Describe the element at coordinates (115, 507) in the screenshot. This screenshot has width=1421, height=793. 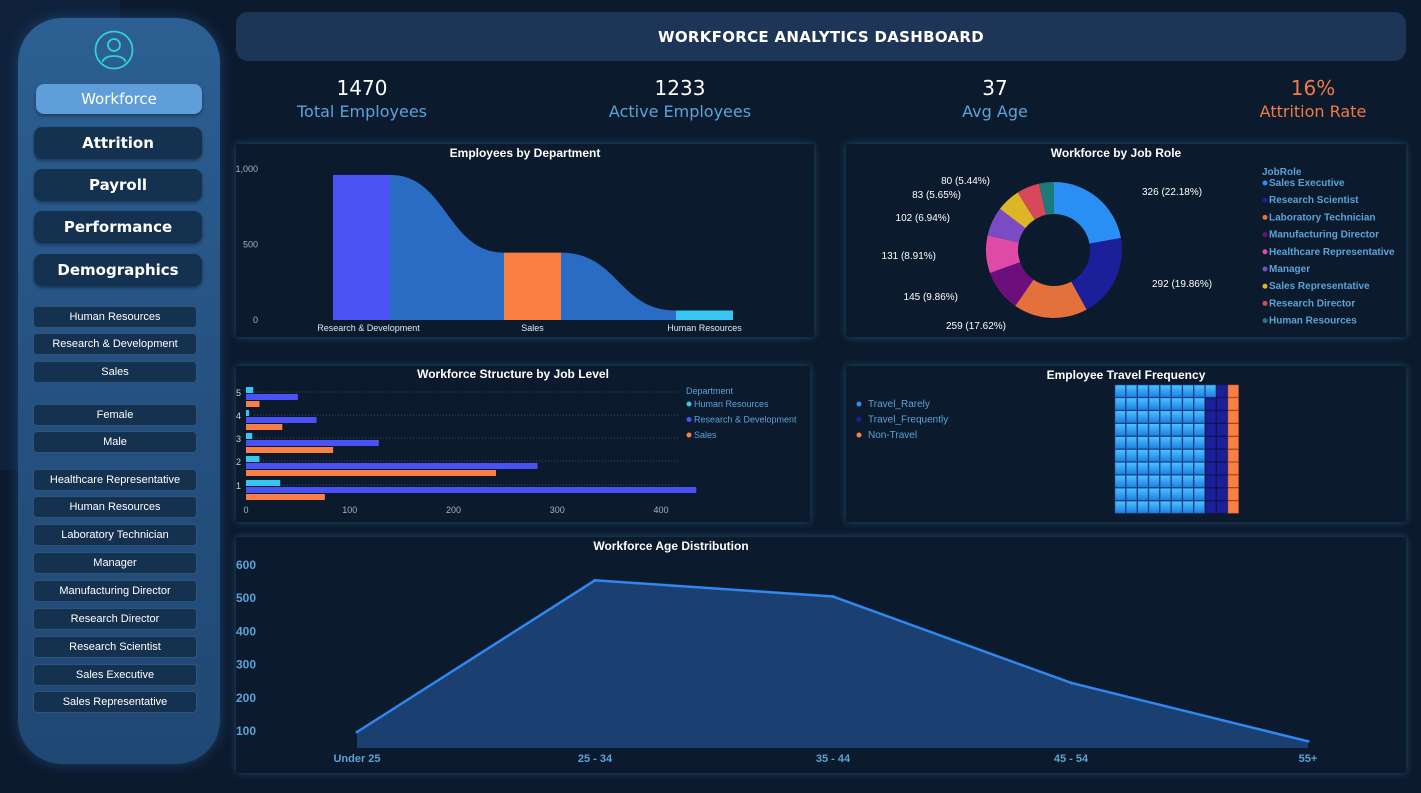
I see `slicer-job-role-human-resources: Human Resources` at that location.